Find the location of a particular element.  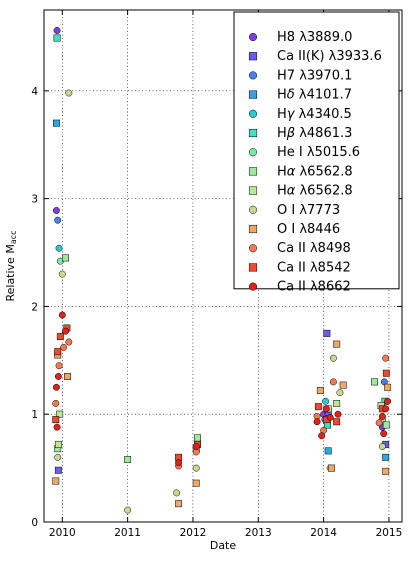

legend-label: Hα λ6562.8 is located at coordinates (315, 171).